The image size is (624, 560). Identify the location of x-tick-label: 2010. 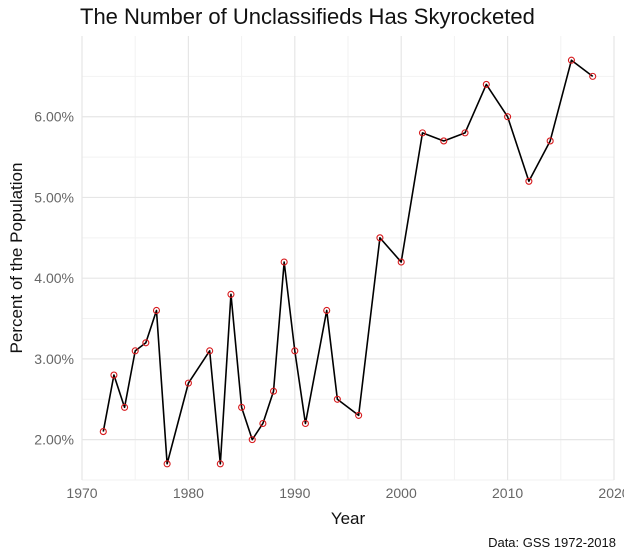
(507, 493).